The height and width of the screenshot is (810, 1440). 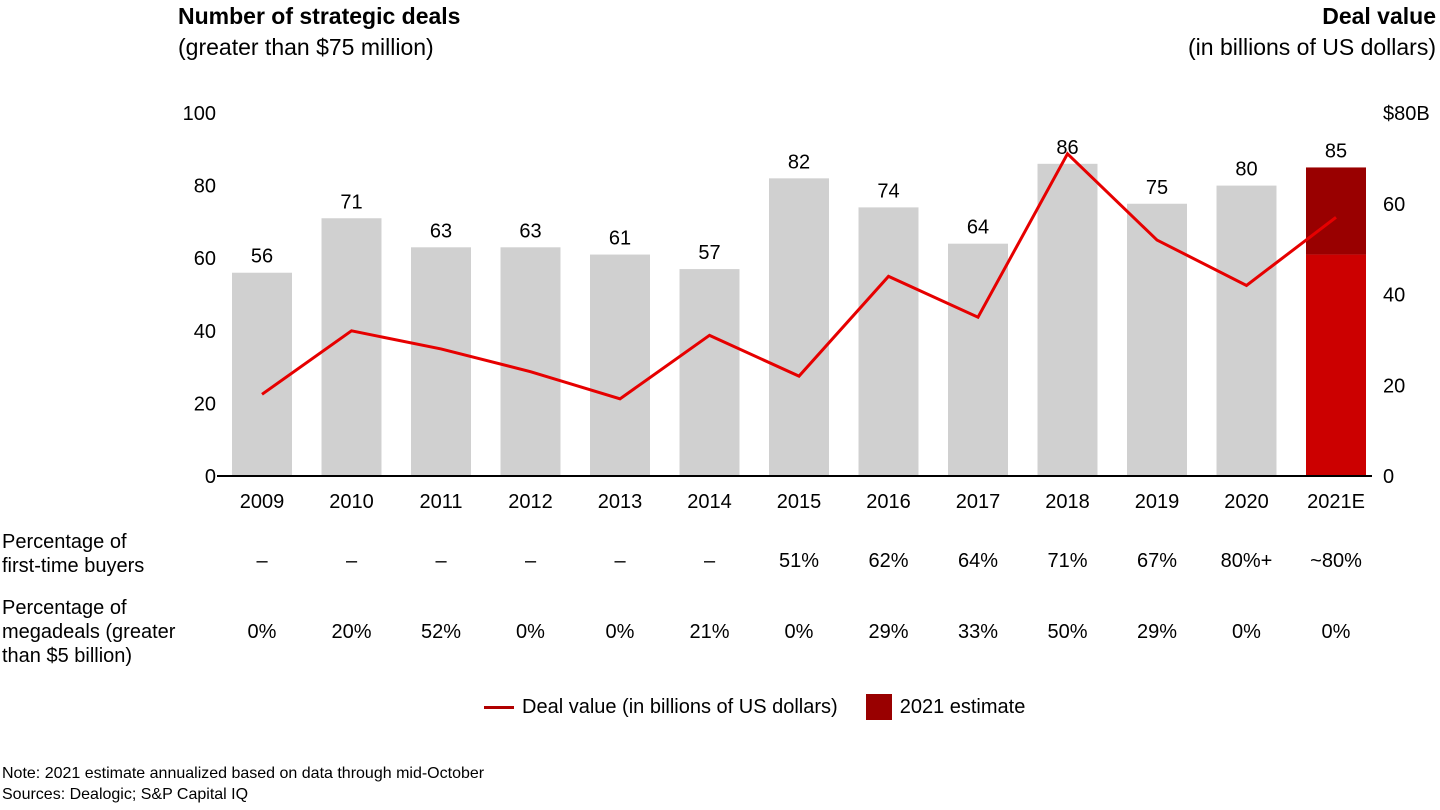 What do you see at coordinates (680, 706) in the screenshot?
I see `legend-label-deal-value: Deal value (in billions of US dollars)` at bounding box center [680, 706].